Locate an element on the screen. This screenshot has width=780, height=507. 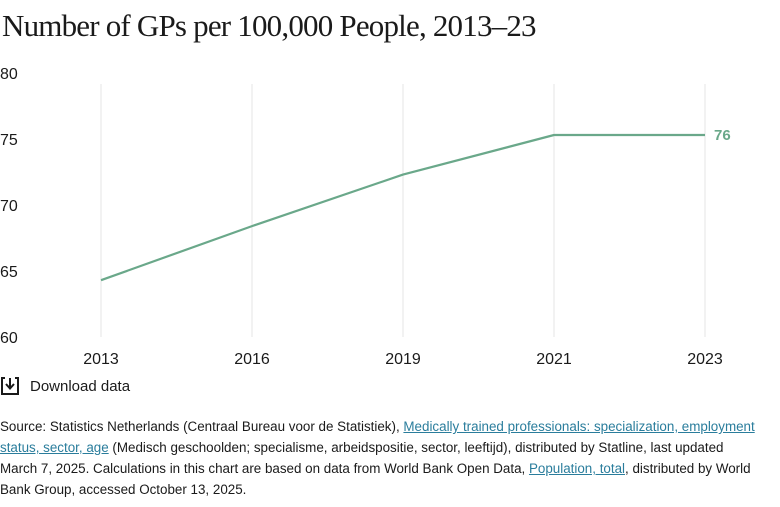
download-data-label: Download data is located at coordinates (80, 386).